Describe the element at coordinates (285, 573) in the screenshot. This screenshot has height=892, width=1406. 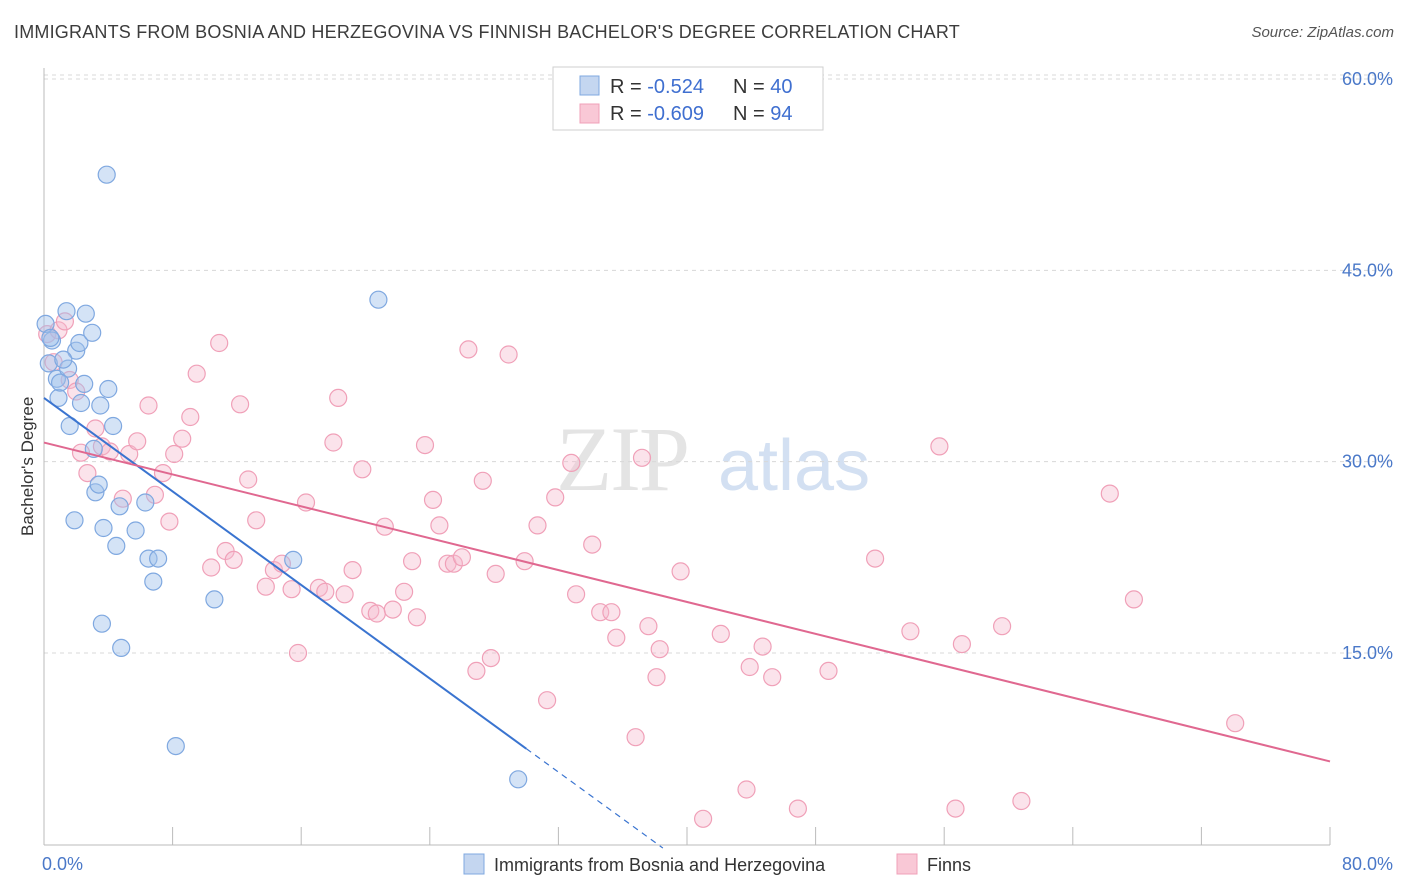
I see `bosnia-trend-line` at that location.